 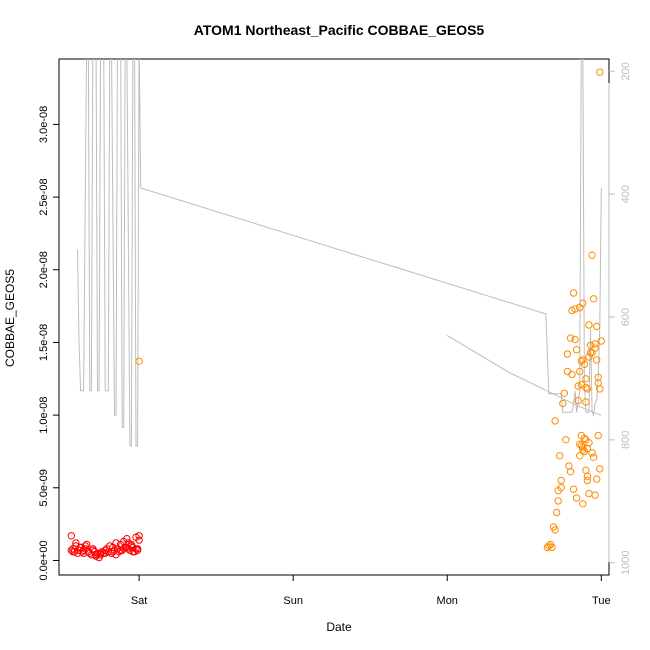 I want to click on y-tick-label: 3.0e-08, so click(x=44, y=124).